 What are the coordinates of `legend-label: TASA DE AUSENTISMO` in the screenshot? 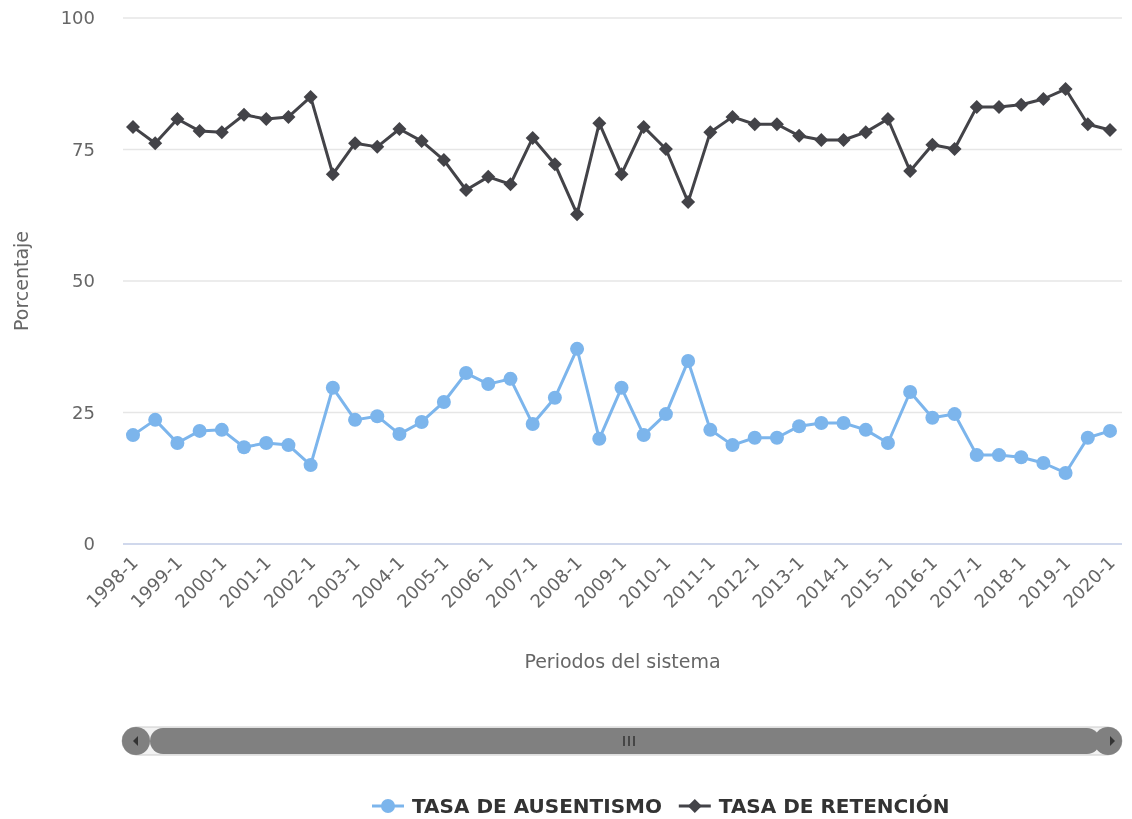 It's located at (537, 806).